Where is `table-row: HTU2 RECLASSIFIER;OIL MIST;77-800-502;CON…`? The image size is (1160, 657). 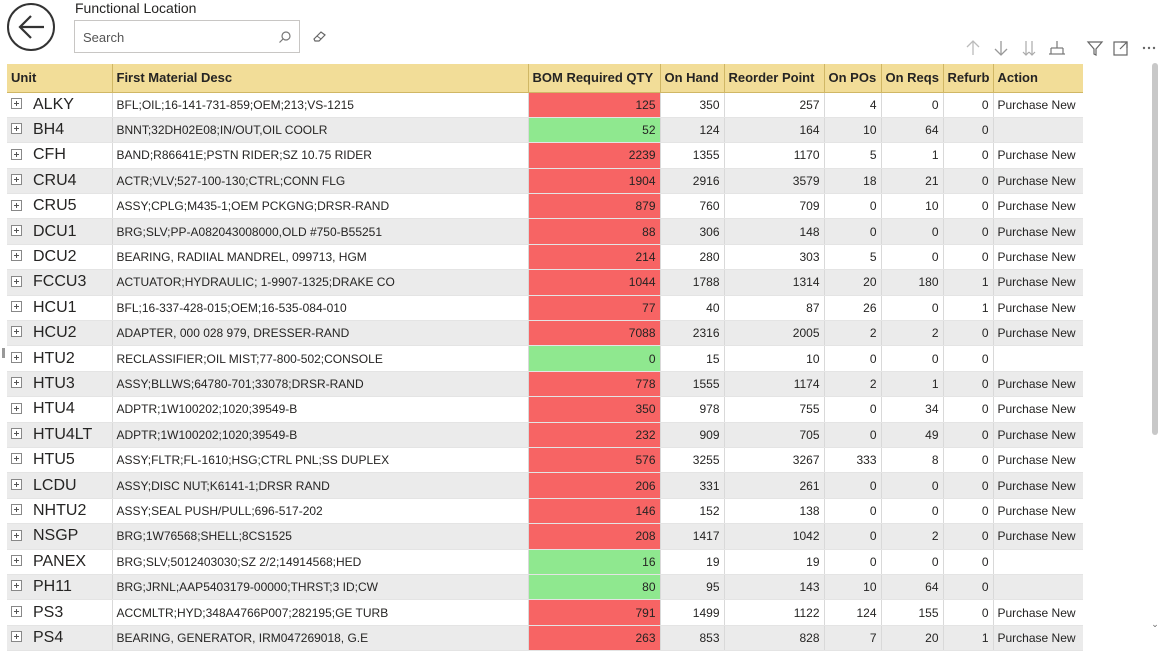
table-row: HTU2 RECLASSIFIER;OIL MIST;77-800-502;CON… is located at coordinates (545, 358).